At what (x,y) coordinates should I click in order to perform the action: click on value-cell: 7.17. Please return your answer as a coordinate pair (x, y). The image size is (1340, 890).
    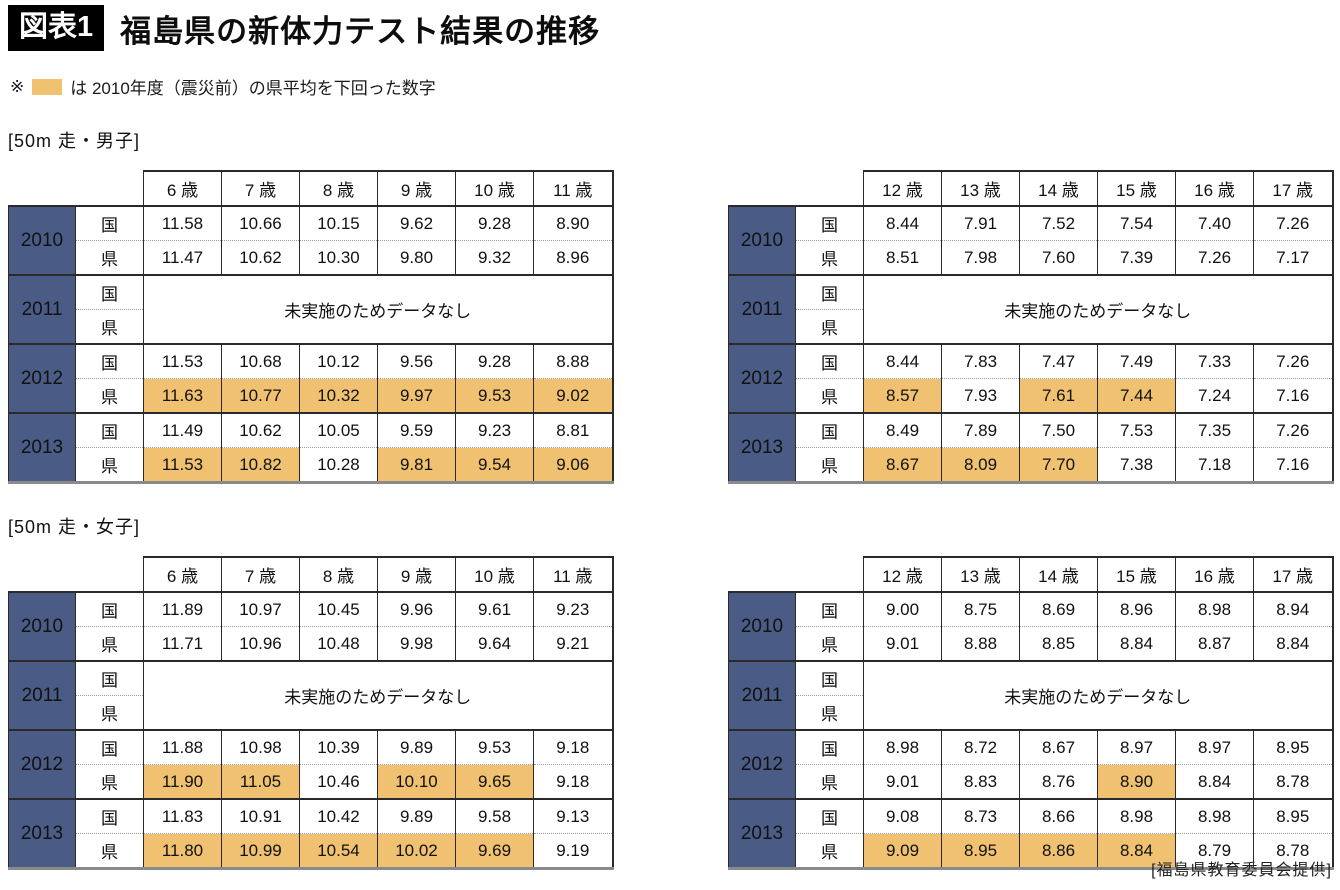
    Looking at the image, I should click on (1293, 257).